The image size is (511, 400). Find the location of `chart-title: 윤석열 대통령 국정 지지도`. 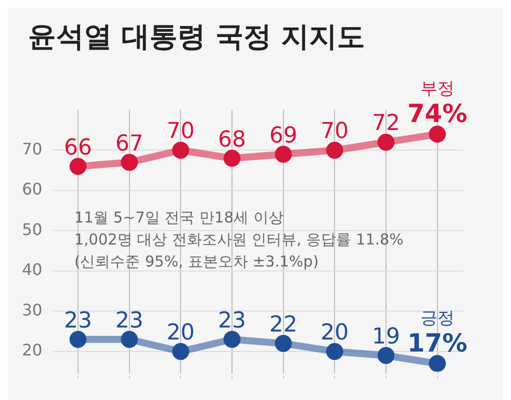

chart-title: 윤석열 대통령 국정 지지도 is located at coordinates (196, 37).